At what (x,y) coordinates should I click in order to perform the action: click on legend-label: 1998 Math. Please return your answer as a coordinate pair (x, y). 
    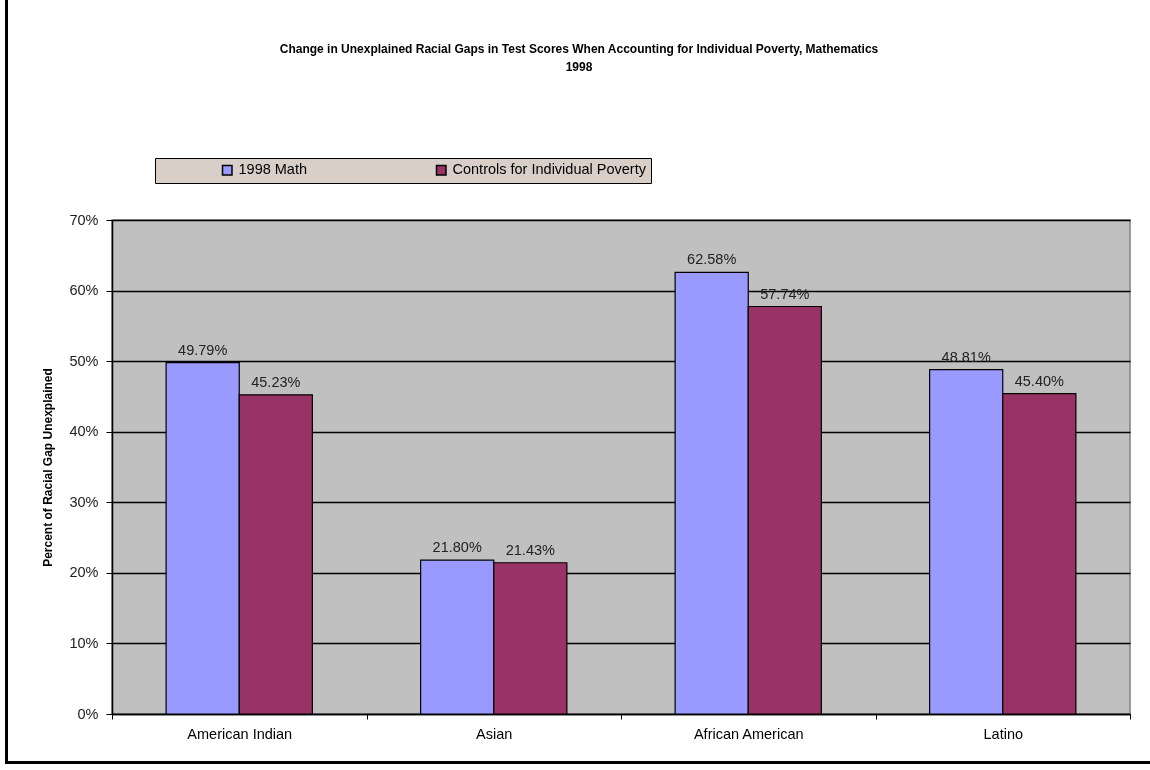
    Looking at the image, I should click on (273, 169).